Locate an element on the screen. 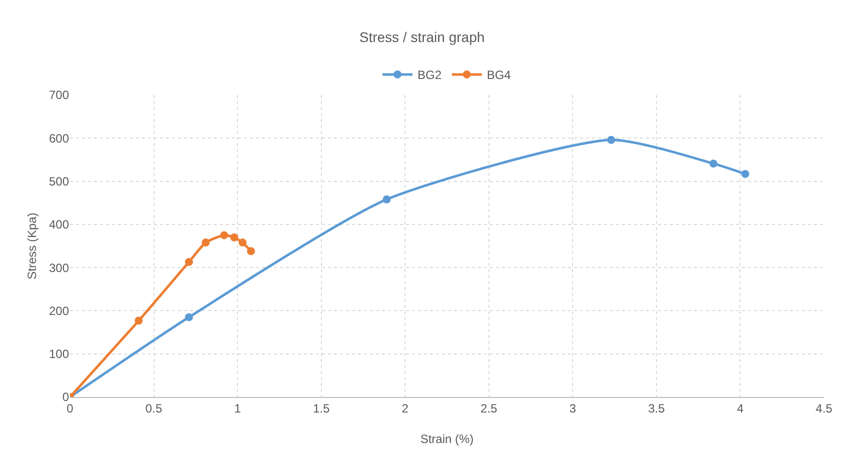 The width and height of the screenshot is (844, 457). y-tick-label: 400 is located at coordinates (59, 225).